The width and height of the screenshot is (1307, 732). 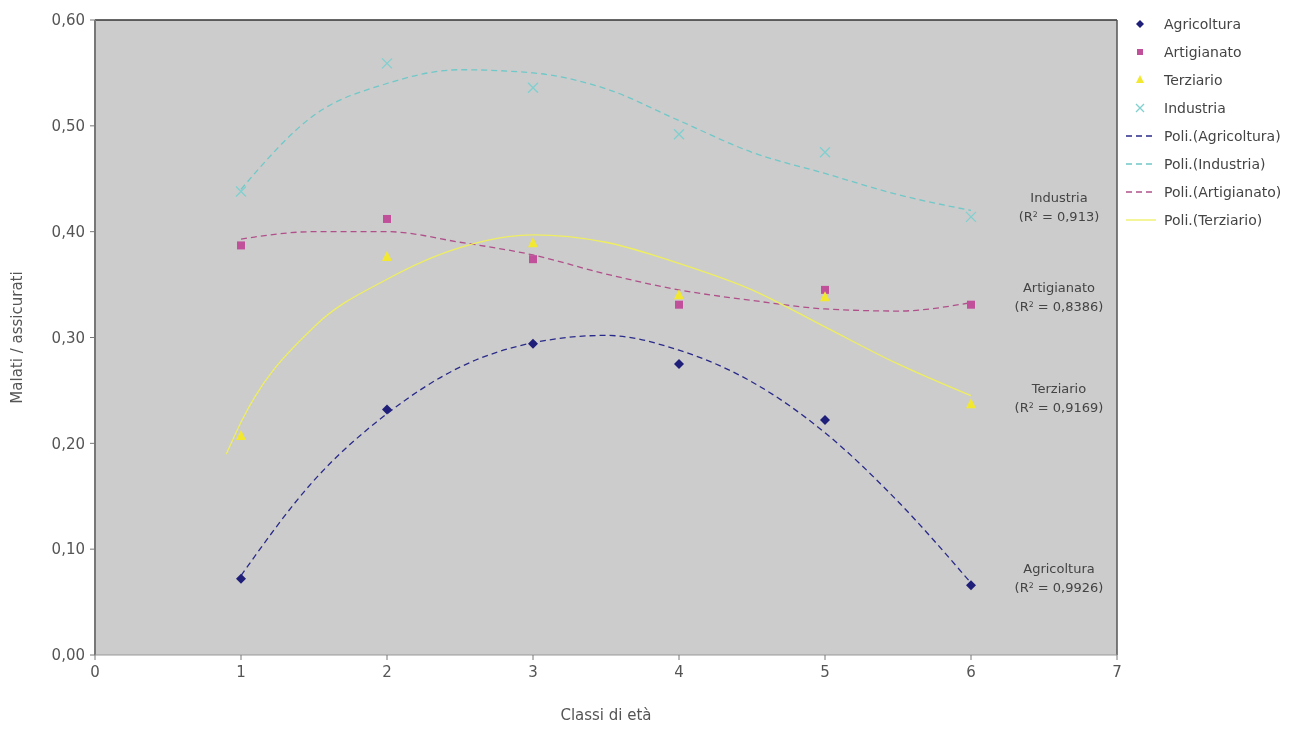 What do you see at coordinates (1222, 135) in the screenshot?
I see `legend-label: Poli.(Agricoltura)` at bounding box center [1222, 135].